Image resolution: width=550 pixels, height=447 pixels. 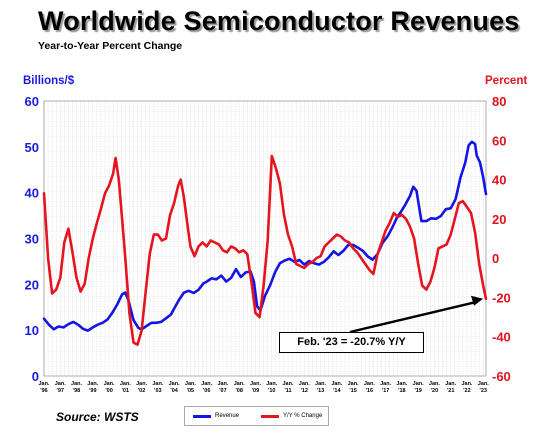 I want to click on x-tick-label-bottom: '02, so click(x=141, y=391).